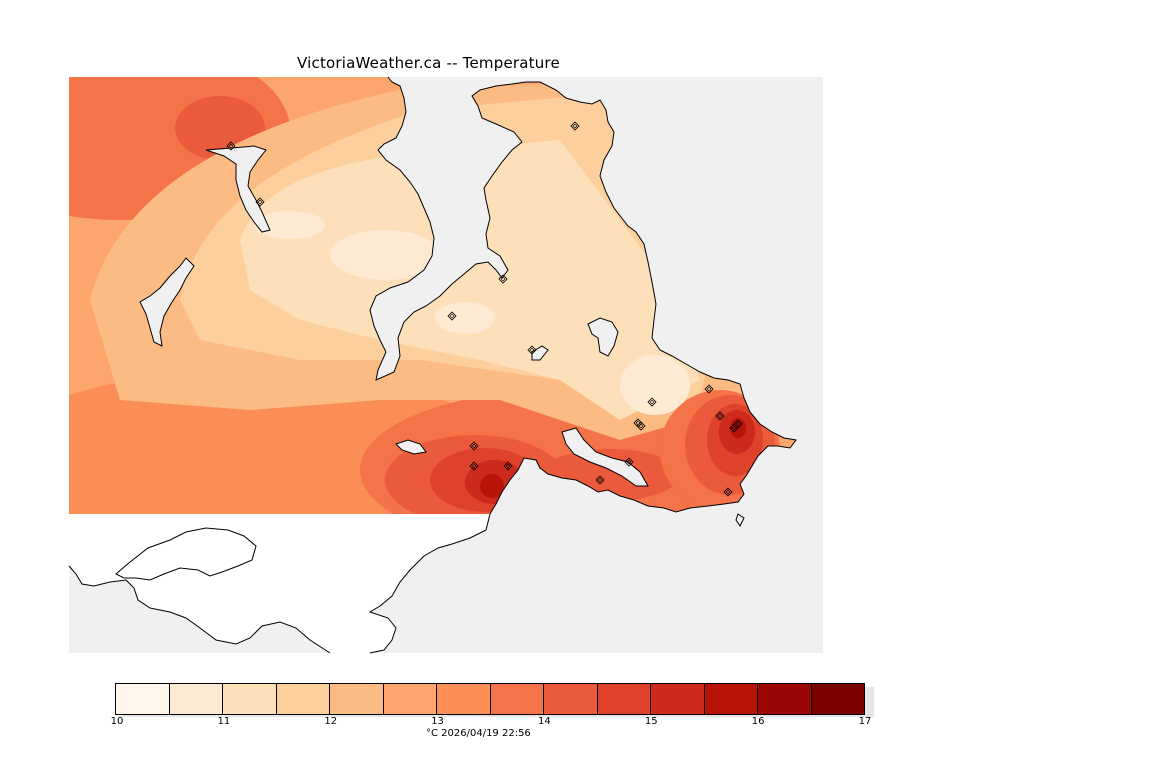 Image resolution: width=1152 pixels, height=768 pixels. Describe the element at coordinates (238, 189) in the screenshot. I see `inlet-saanich` at that location.